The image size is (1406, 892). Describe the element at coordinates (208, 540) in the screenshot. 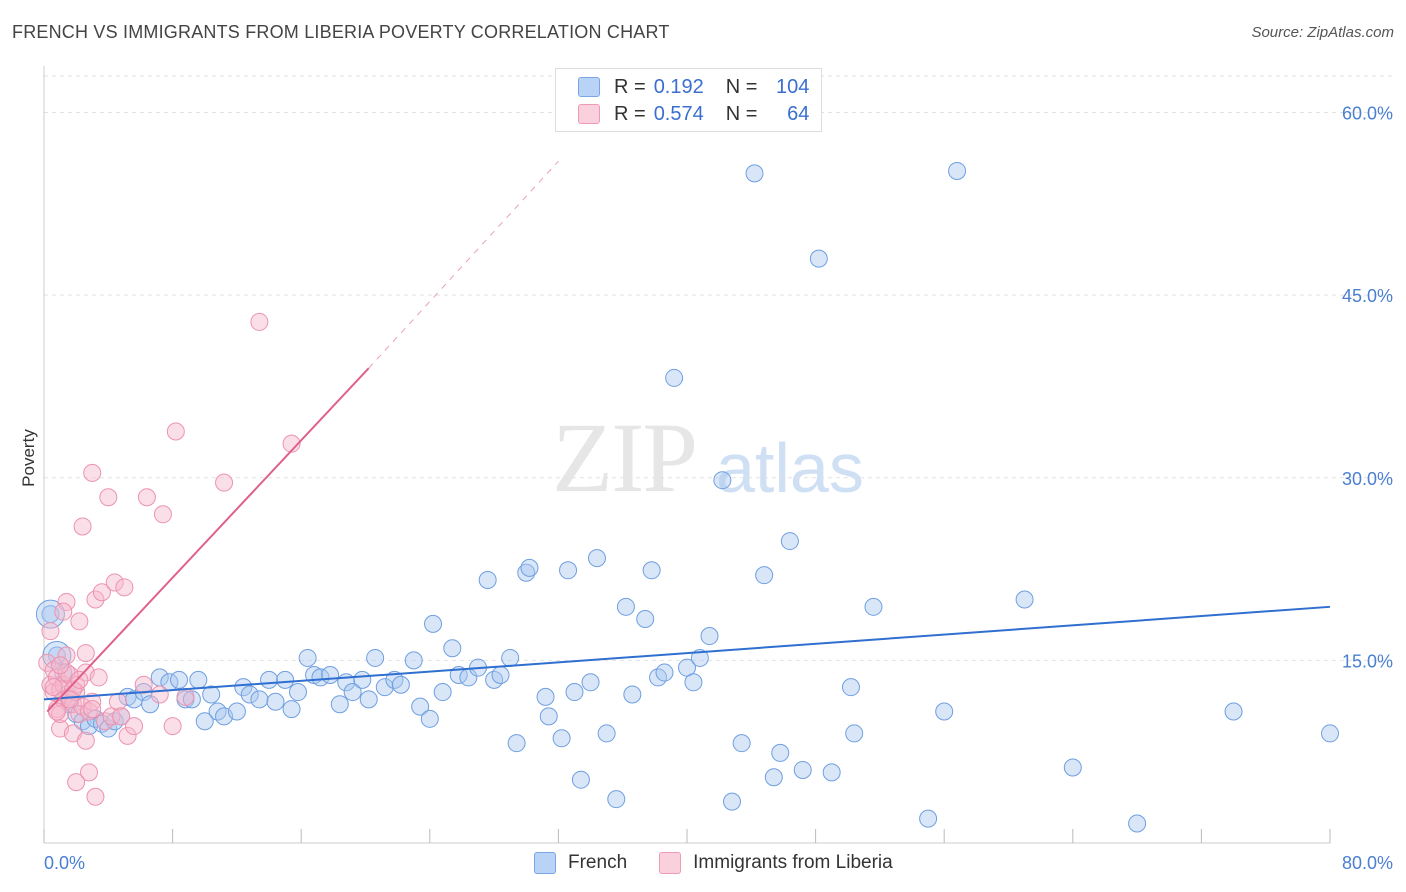

I see `trend-line-liberia` at that location.